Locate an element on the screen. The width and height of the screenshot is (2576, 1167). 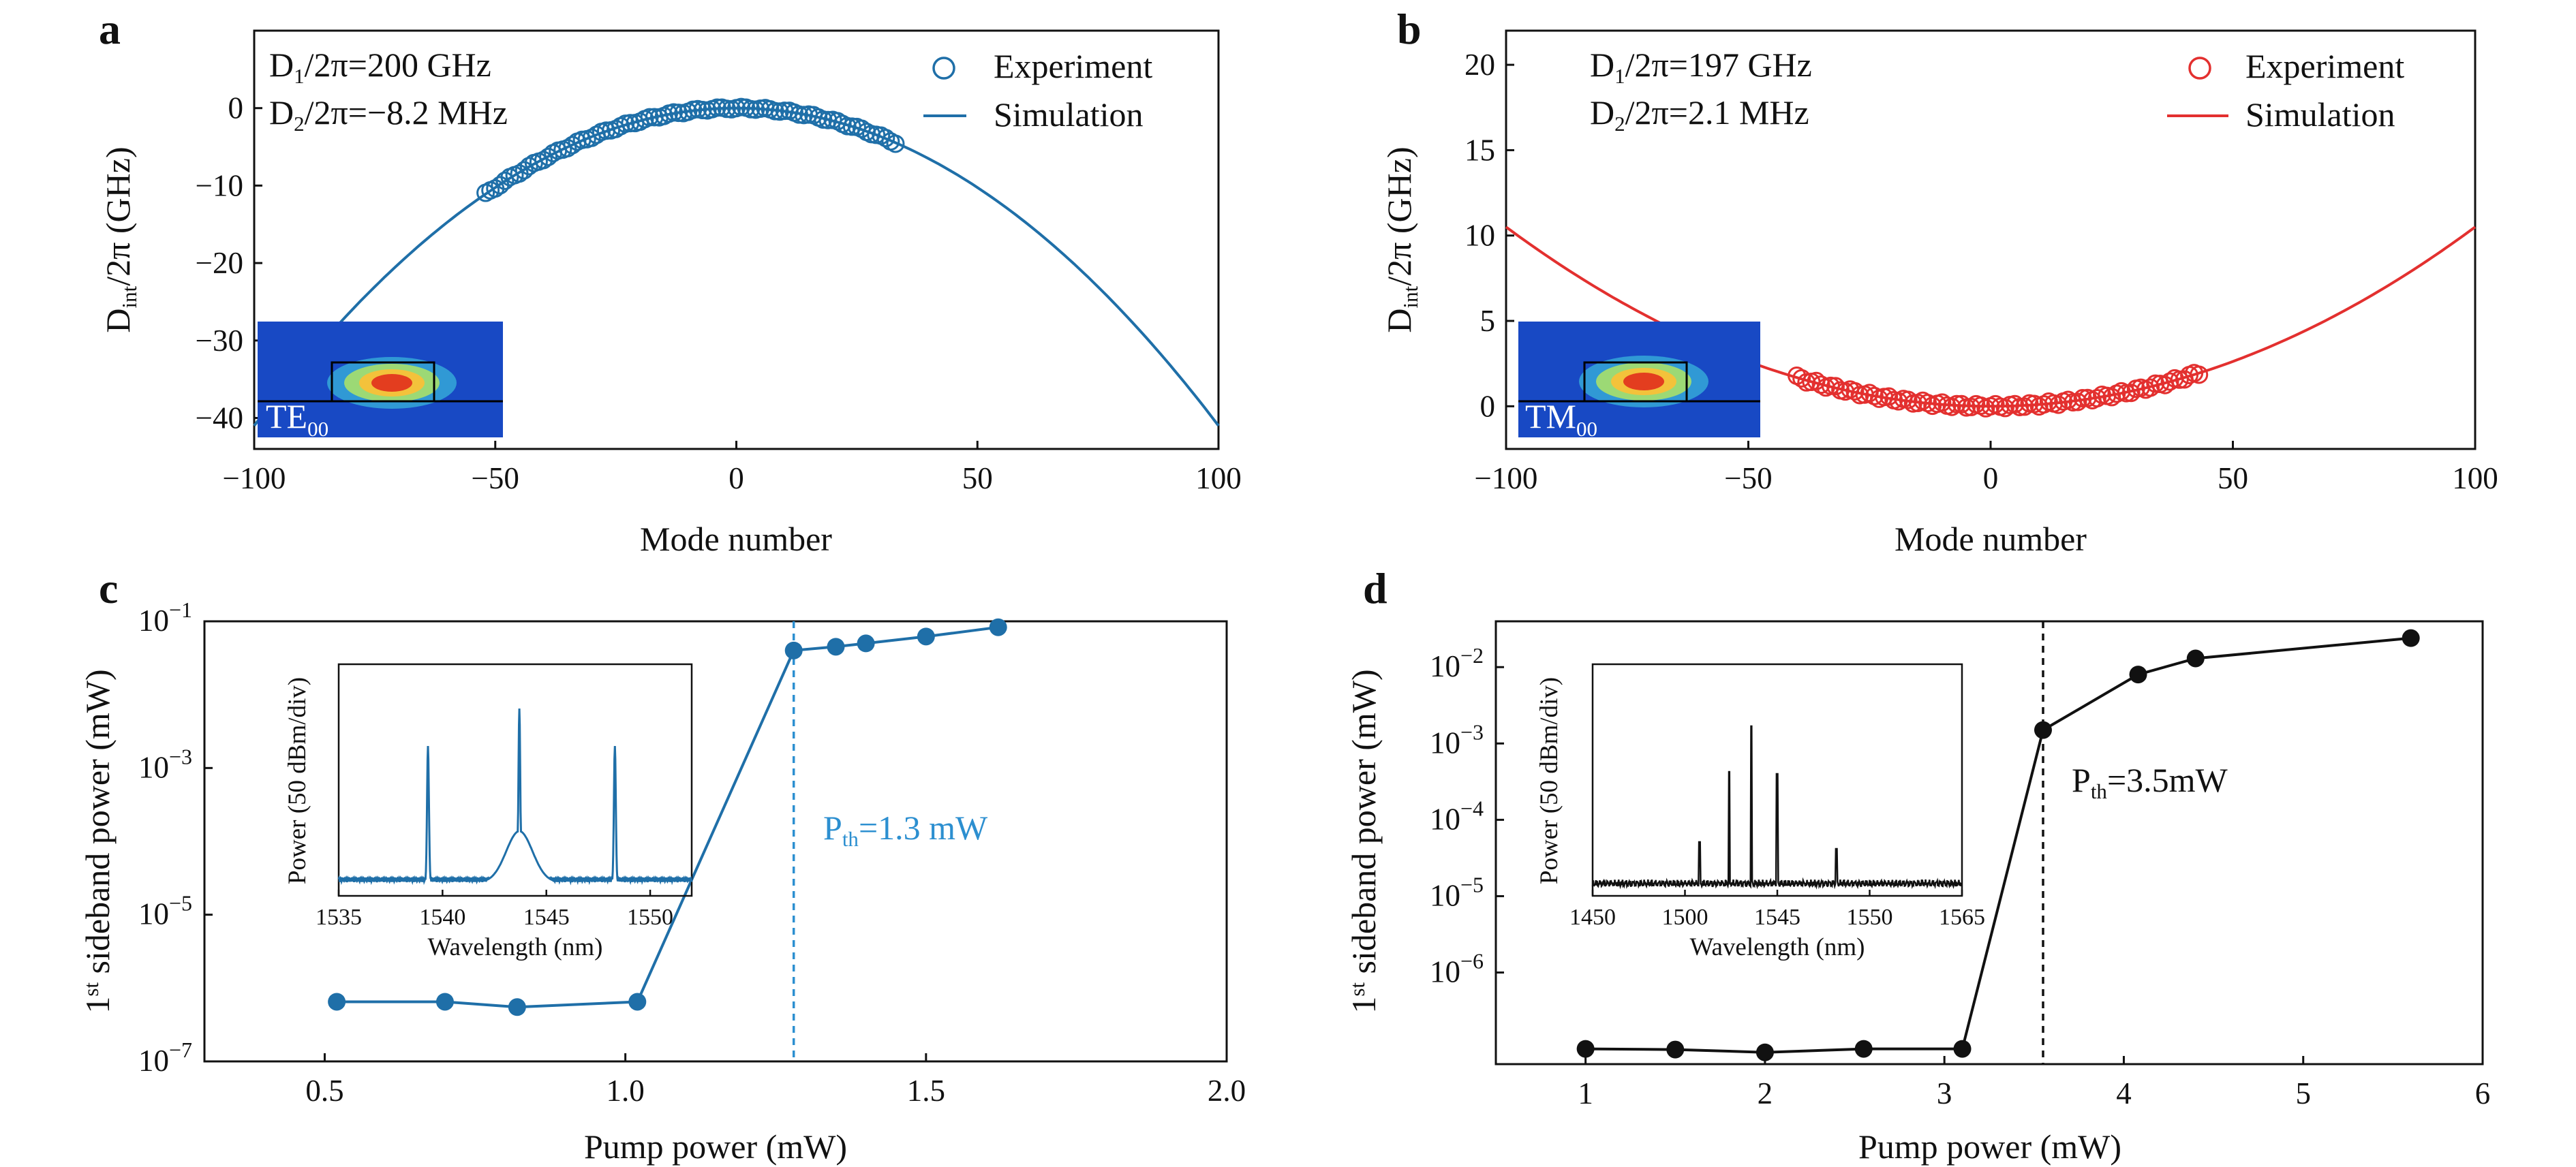
panel-d-x-ticks: 1 2 3 4 5 6 is located at coordinates (2034, 1083).